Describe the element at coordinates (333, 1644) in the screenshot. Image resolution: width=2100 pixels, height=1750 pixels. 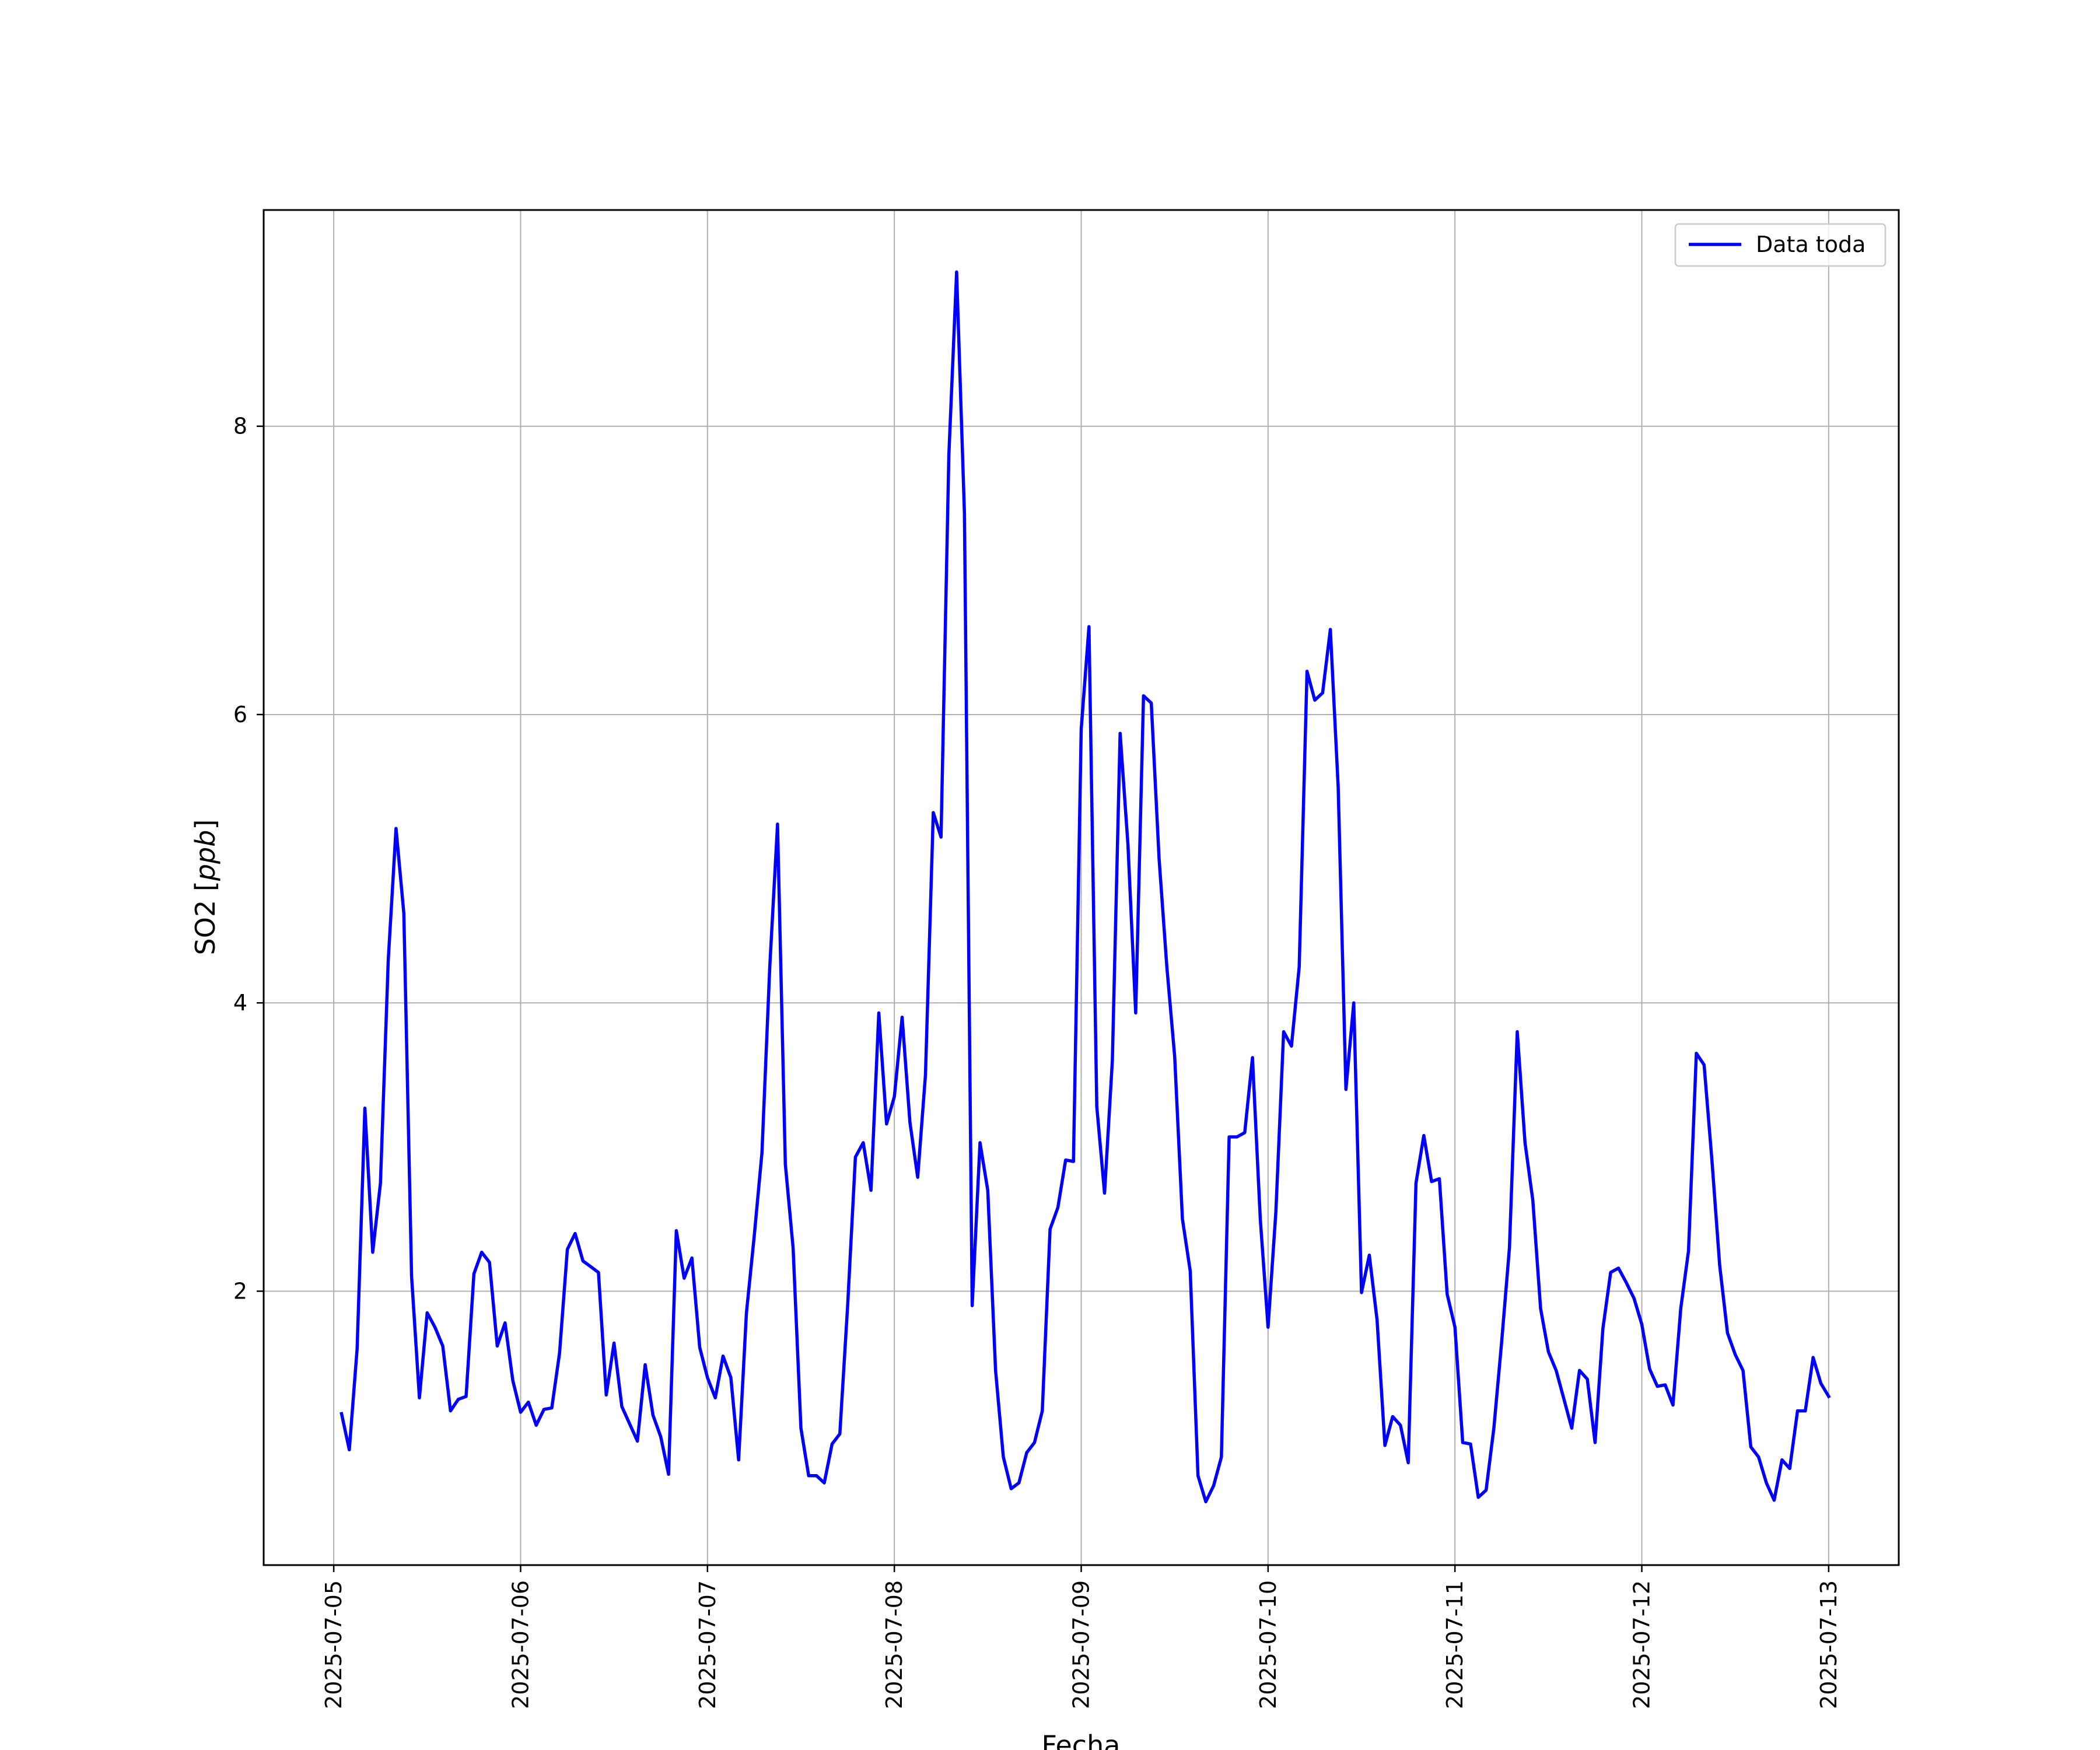
I see `x-tick-label: 2025-07-05` at that location.